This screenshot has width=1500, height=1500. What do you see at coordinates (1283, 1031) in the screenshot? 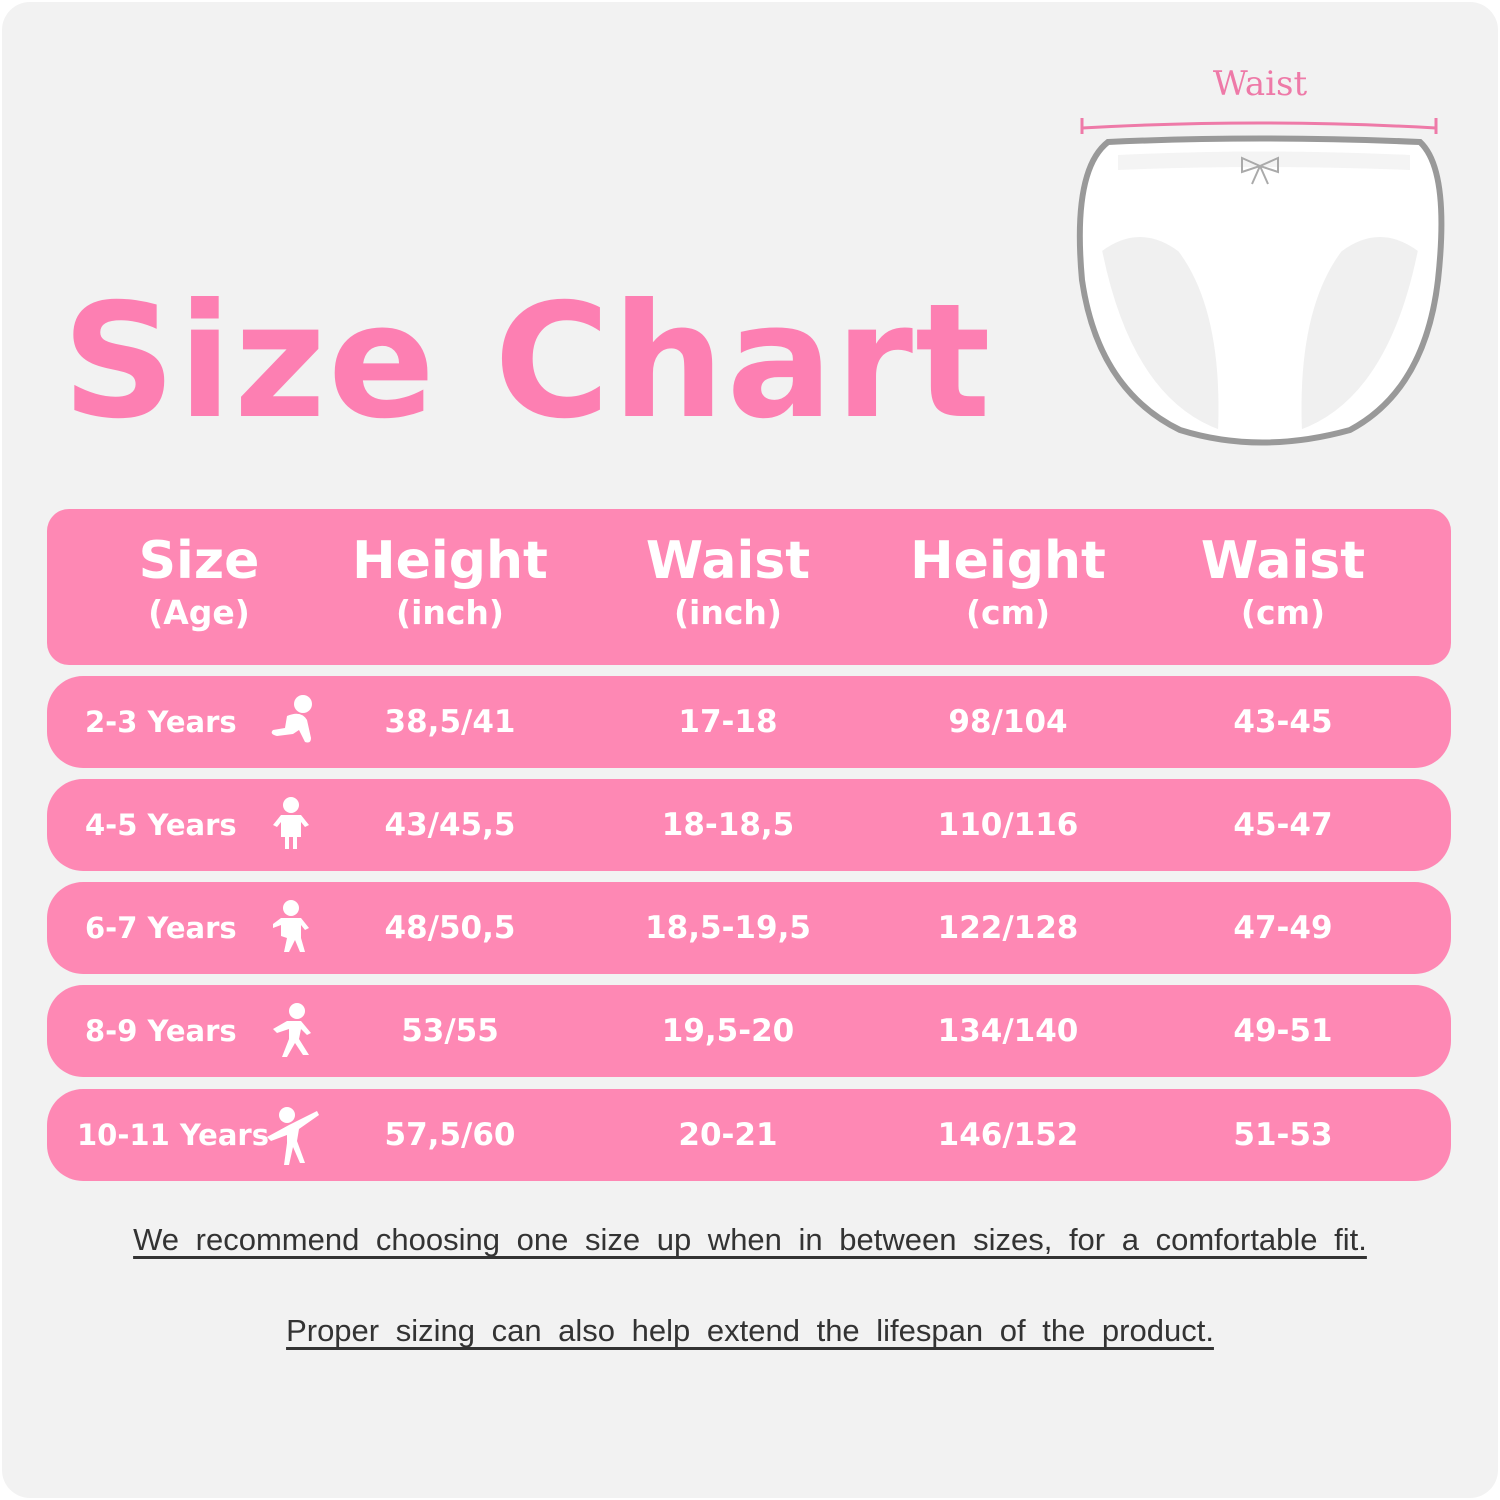
I see `waist-cm-cell: 49-51` at bounding box center [1283, 1031].